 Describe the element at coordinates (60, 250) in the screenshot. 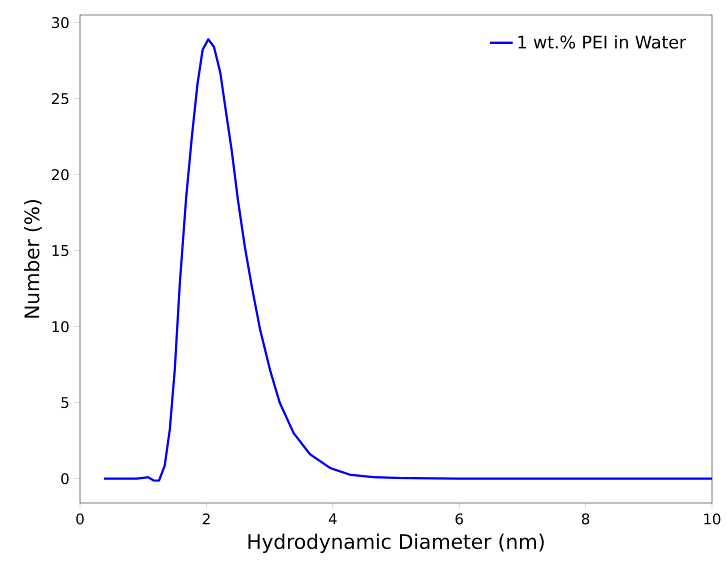

I see `y-tick-label: 15` at that location.